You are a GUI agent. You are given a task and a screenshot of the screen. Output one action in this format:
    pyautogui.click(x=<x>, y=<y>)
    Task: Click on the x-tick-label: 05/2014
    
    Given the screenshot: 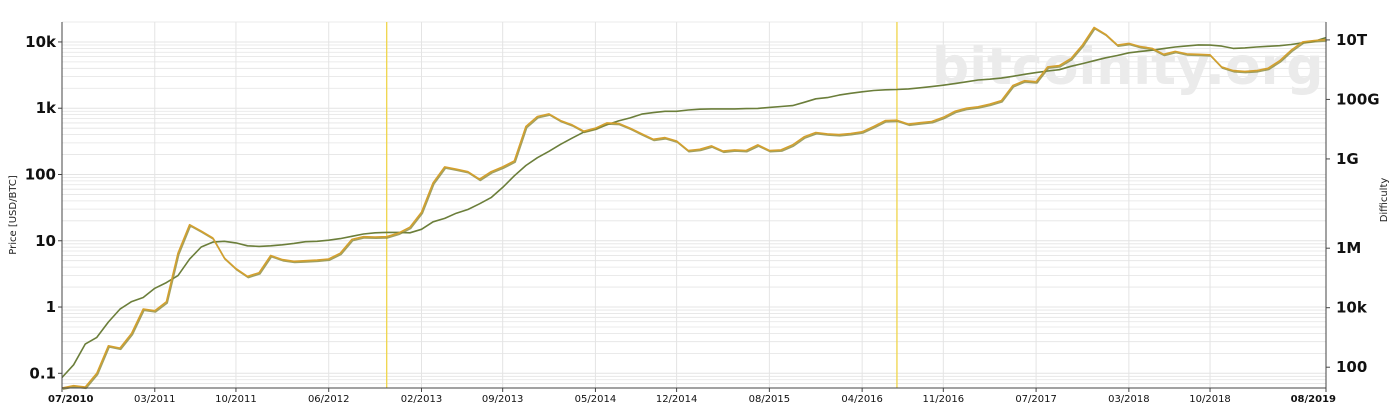 What is the action you would take?
    pyautogui.click(x=596, y=399)
    